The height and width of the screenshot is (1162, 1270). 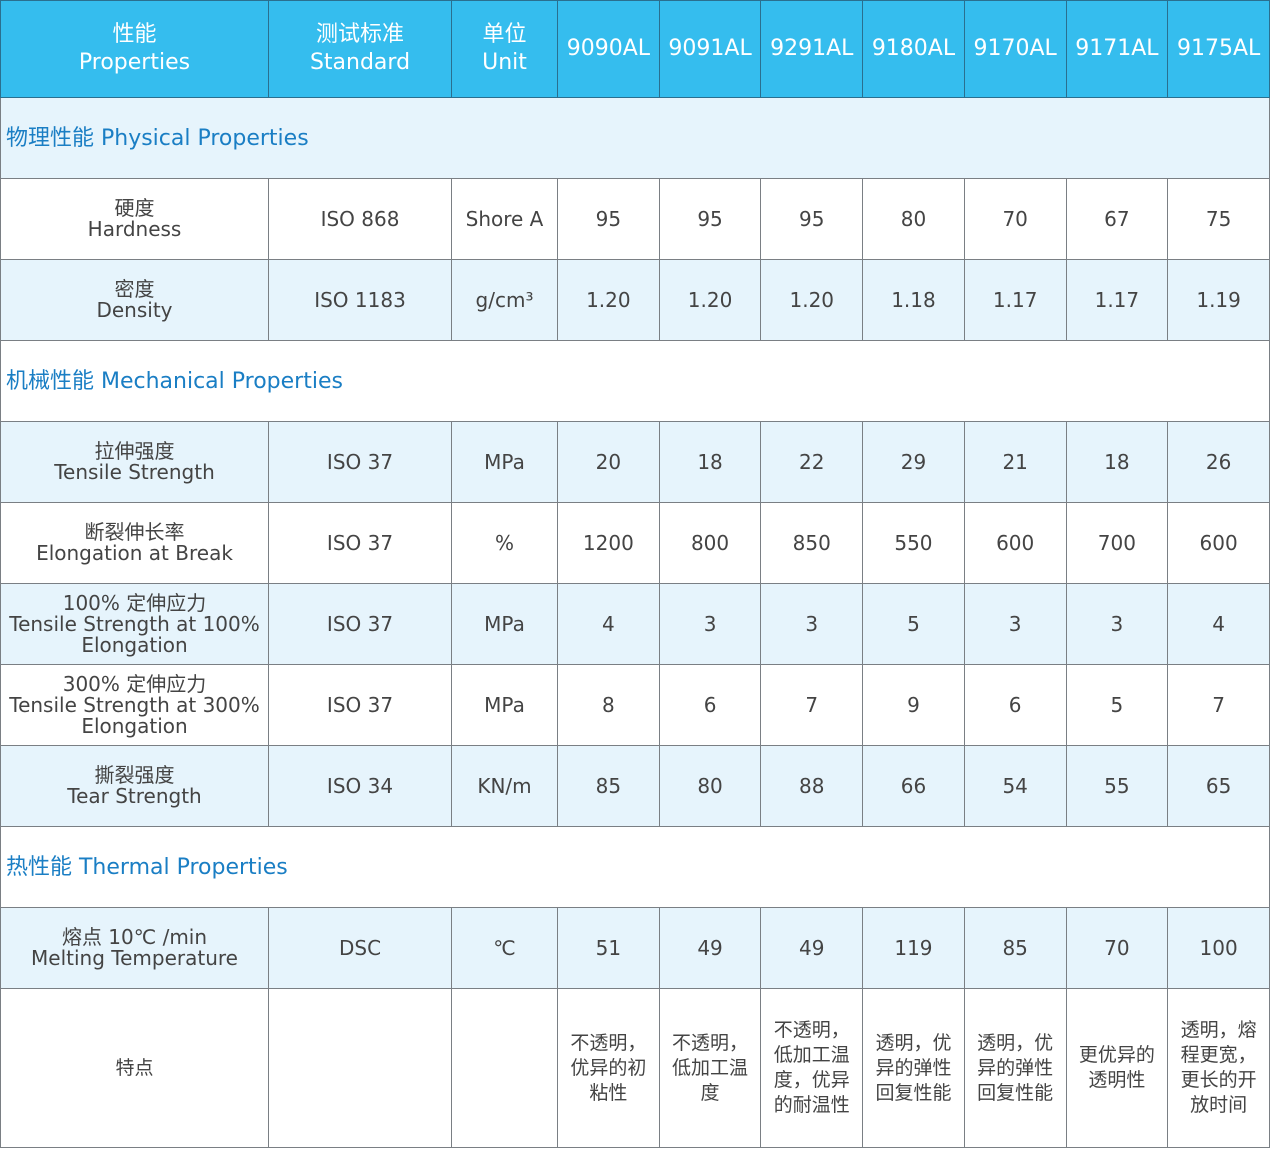 What do you see at coordinates (134, 229) in the screenshot?
I see `property-name-en: Hardness` at bounding box center [134, 229].